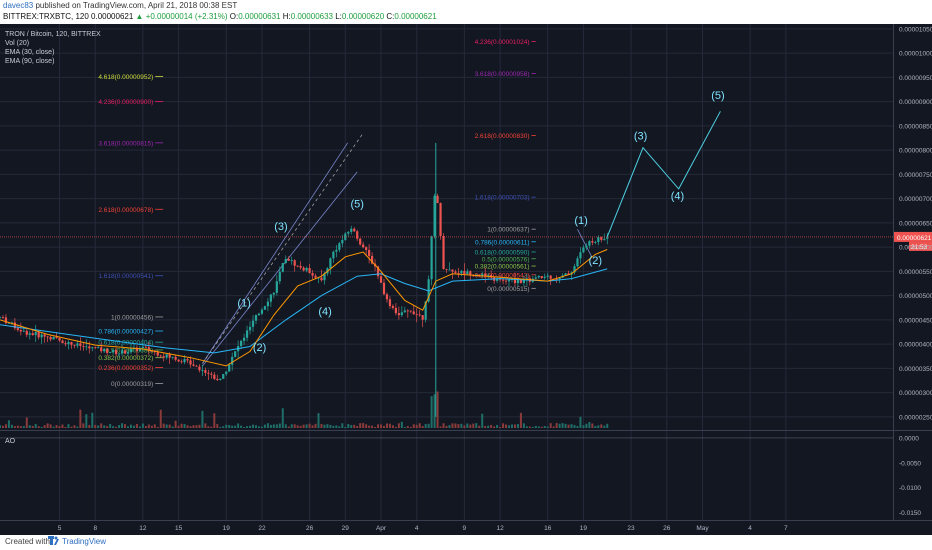  Describe the element at coordinates (915, 126) in the screenshot. I see `price-tick-label: 0.00000850` at that location.